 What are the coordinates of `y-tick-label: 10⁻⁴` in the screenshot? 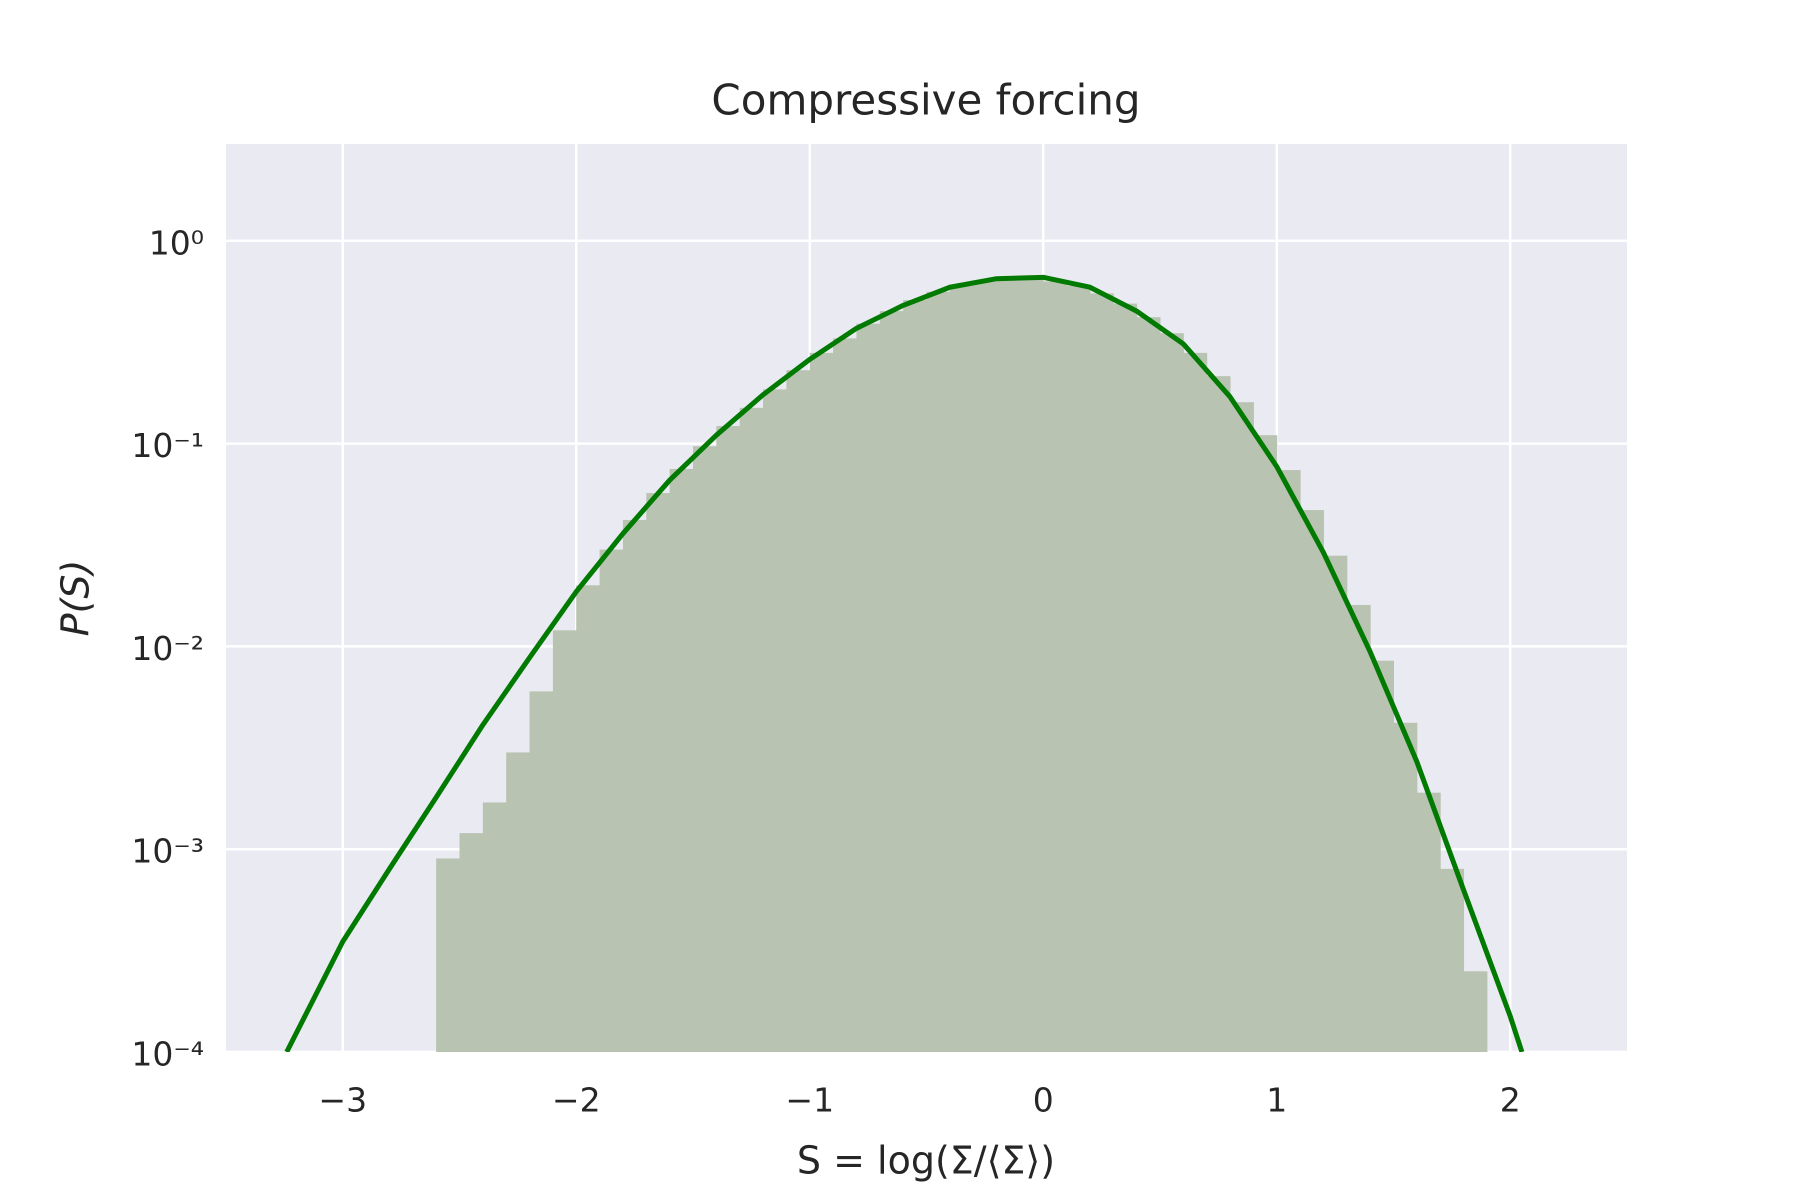 It's located at (167, 1054).